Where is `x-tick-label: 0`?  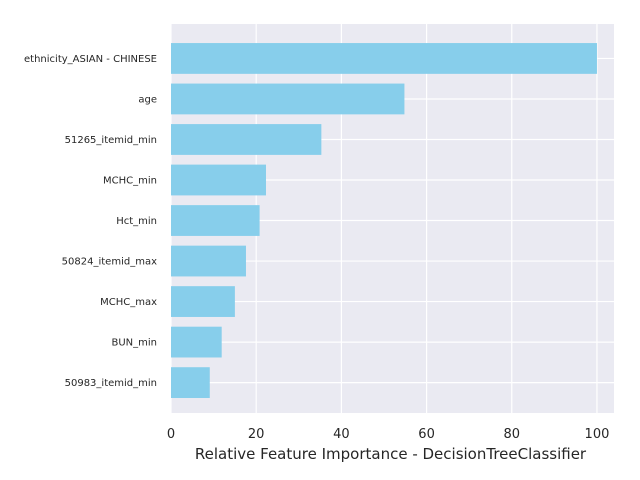
x-tick-label: 0 is located at coordinates (171, 434).